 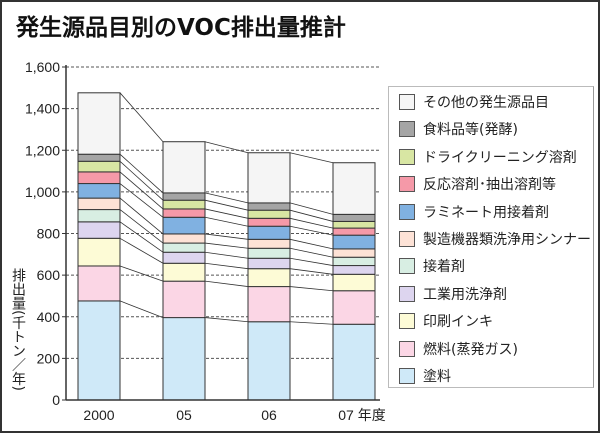 I want to click on legend-label: ラミネート用接着剤, so click(x=486, y=212).